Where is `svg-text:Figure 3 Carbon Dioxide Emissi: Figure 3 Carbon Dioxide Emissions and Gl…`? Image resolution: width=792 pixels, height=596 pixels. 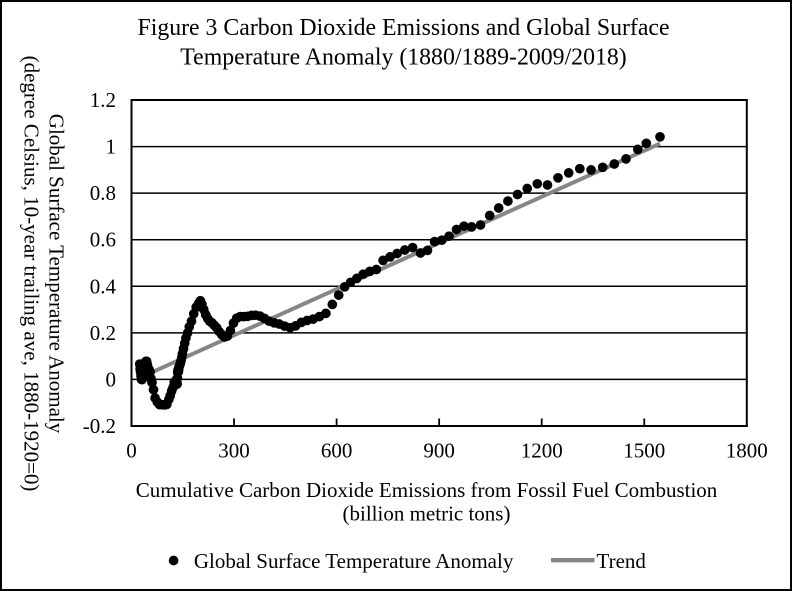
svg-text:Figure 3 Carbon Dioxide Emissi: Figure 3 Carbon Dioxide Emissions and Gl… is located at coordinates (403, 28).